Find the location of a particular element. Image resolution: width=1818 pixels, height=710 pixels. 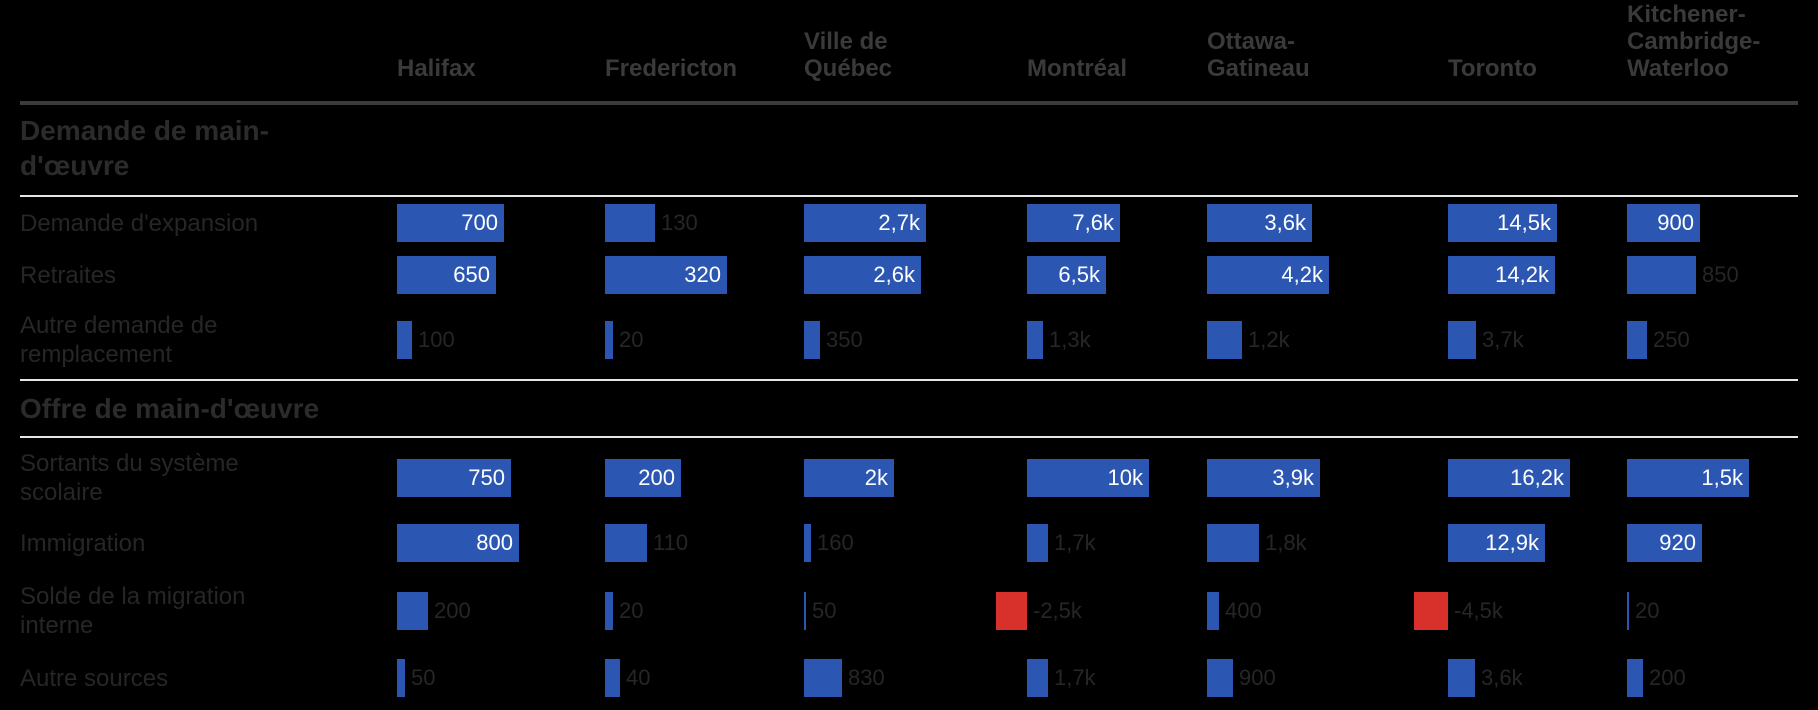

data-label: 7,6k is located at coordinates (1093, 222).